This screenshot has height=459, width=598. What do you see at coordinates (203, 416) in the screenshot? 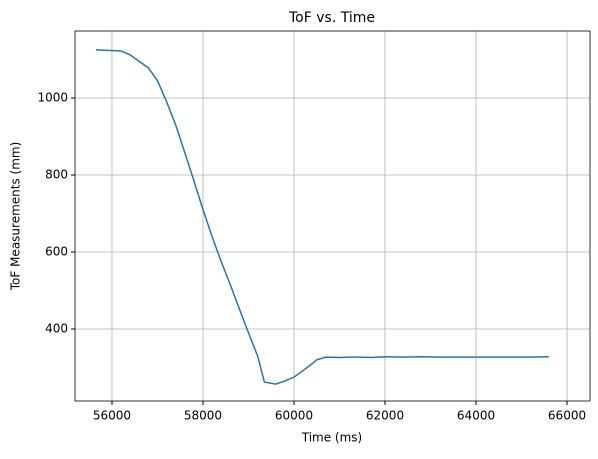
I see `x-tick-label: 58000` at bounding box center [203, 416].